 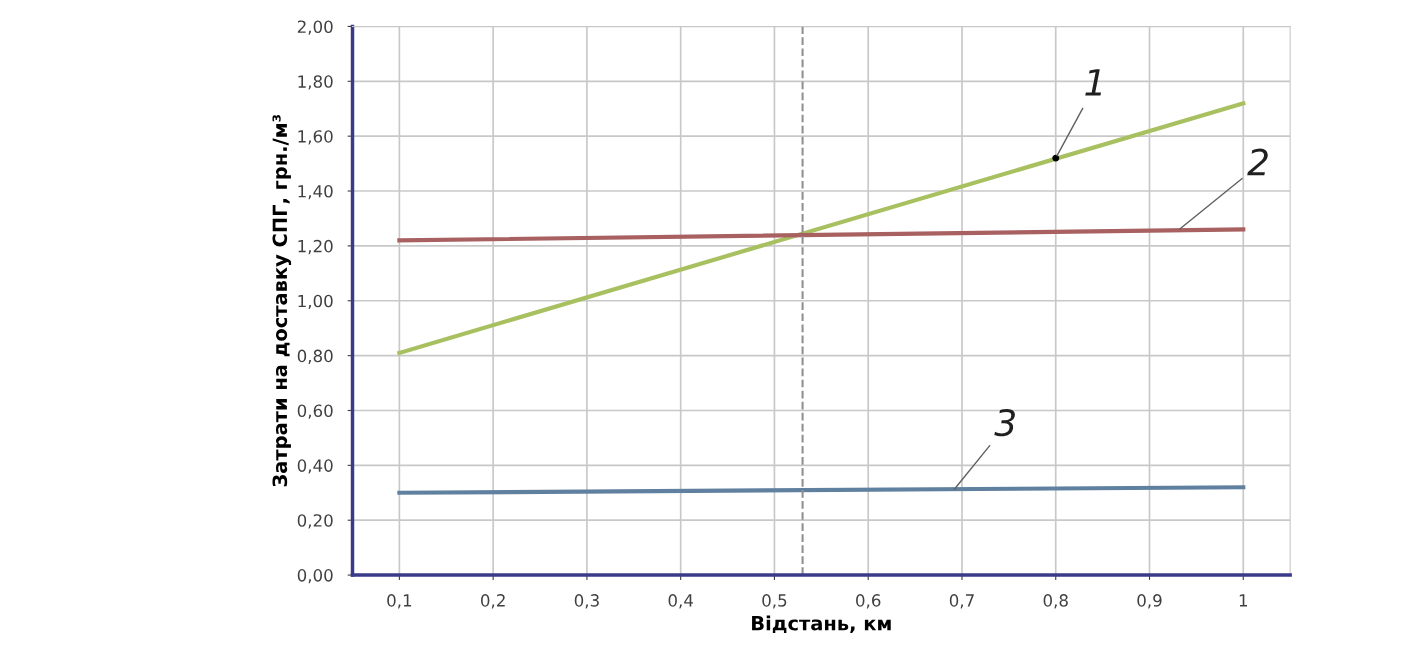 What do you see at coordinates (1257, 162) in the screenshot?
I see `annotation: 2` at bounding box center [1257, 162].